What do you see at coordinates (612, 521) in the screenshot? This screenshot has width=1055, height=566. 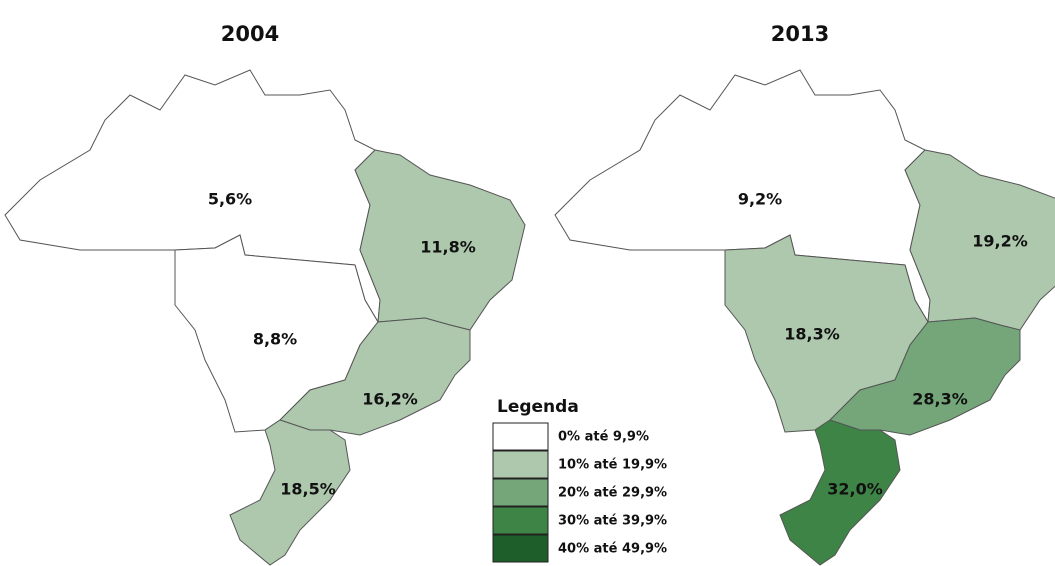 I see `legend-label: 30% até 39,9%` at bounding box center [612, 521].